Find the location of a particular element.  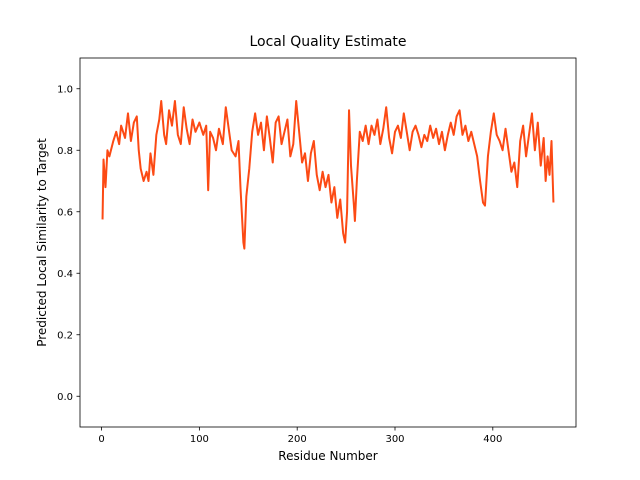

x-axis-label: Residue Number is located at coordinates (327, 456).